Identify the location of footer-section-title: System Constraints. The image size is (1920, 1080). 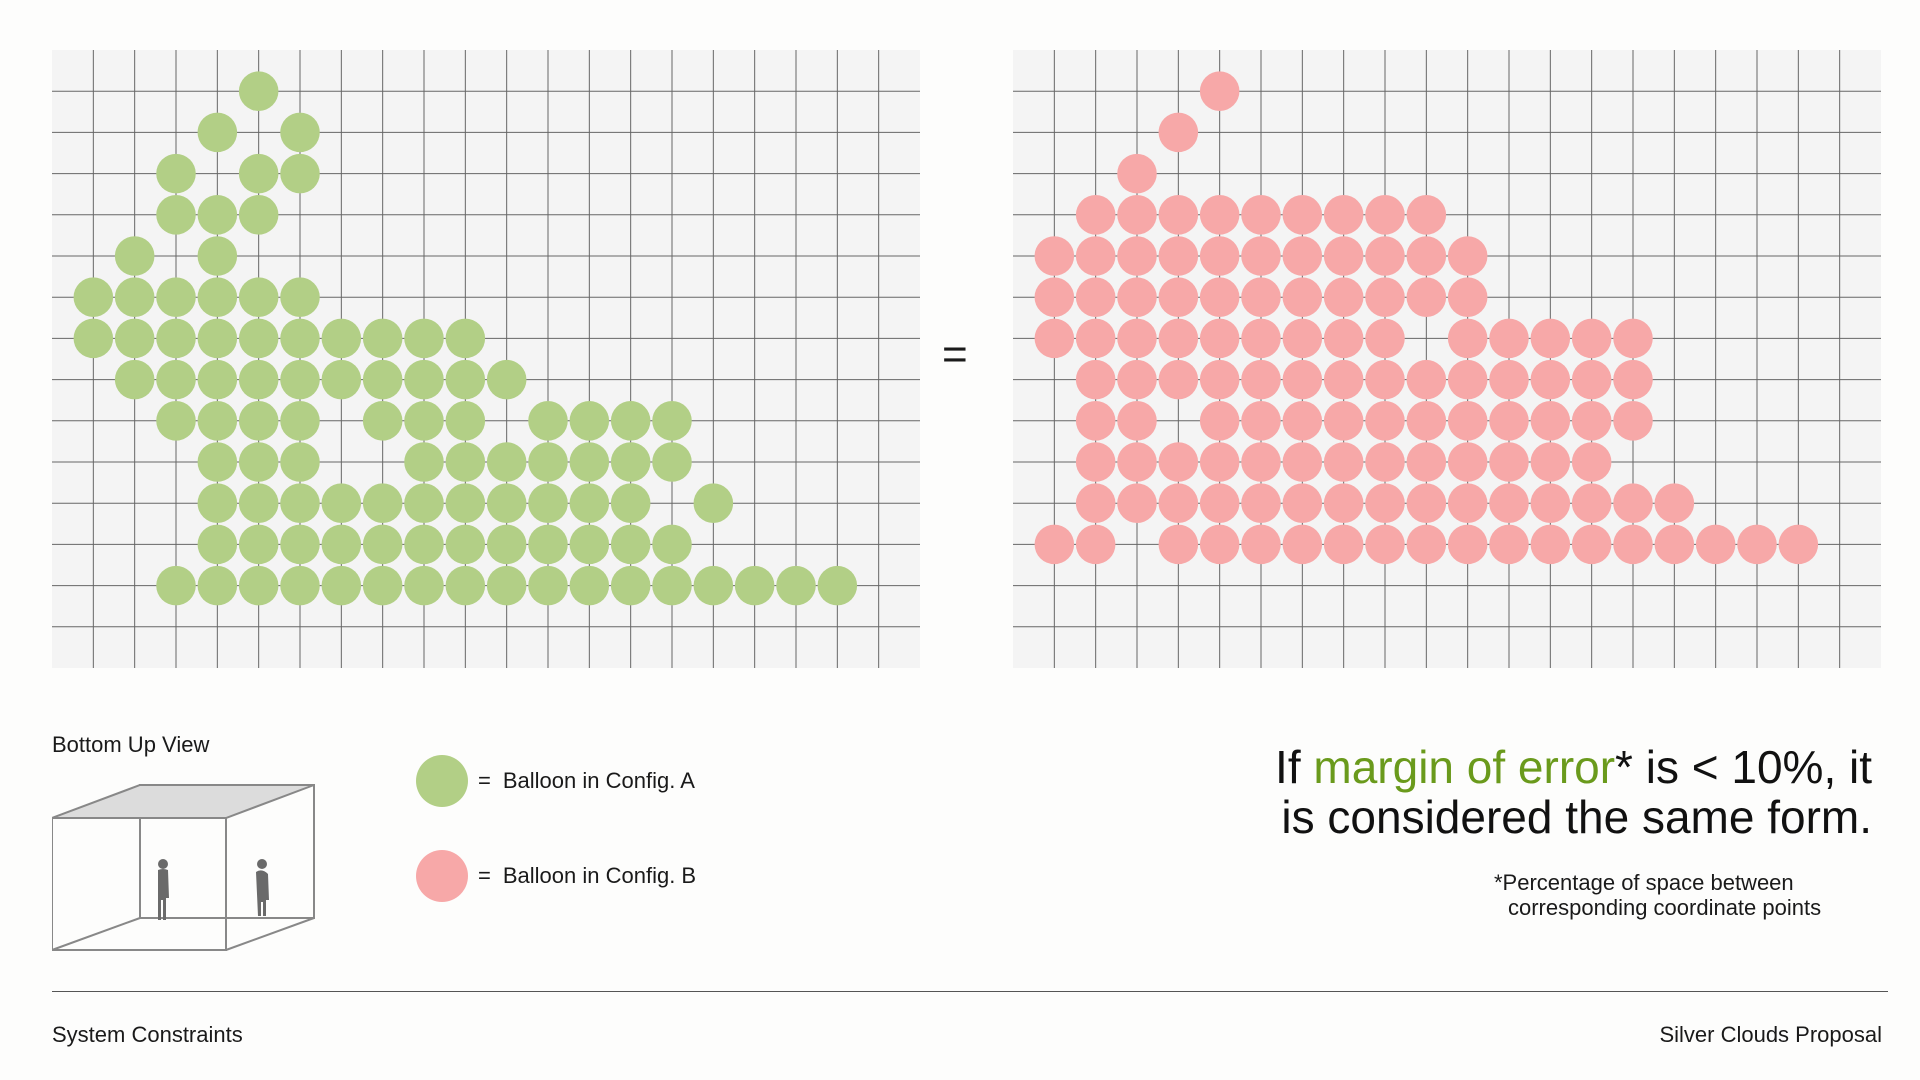
(147, 1034).